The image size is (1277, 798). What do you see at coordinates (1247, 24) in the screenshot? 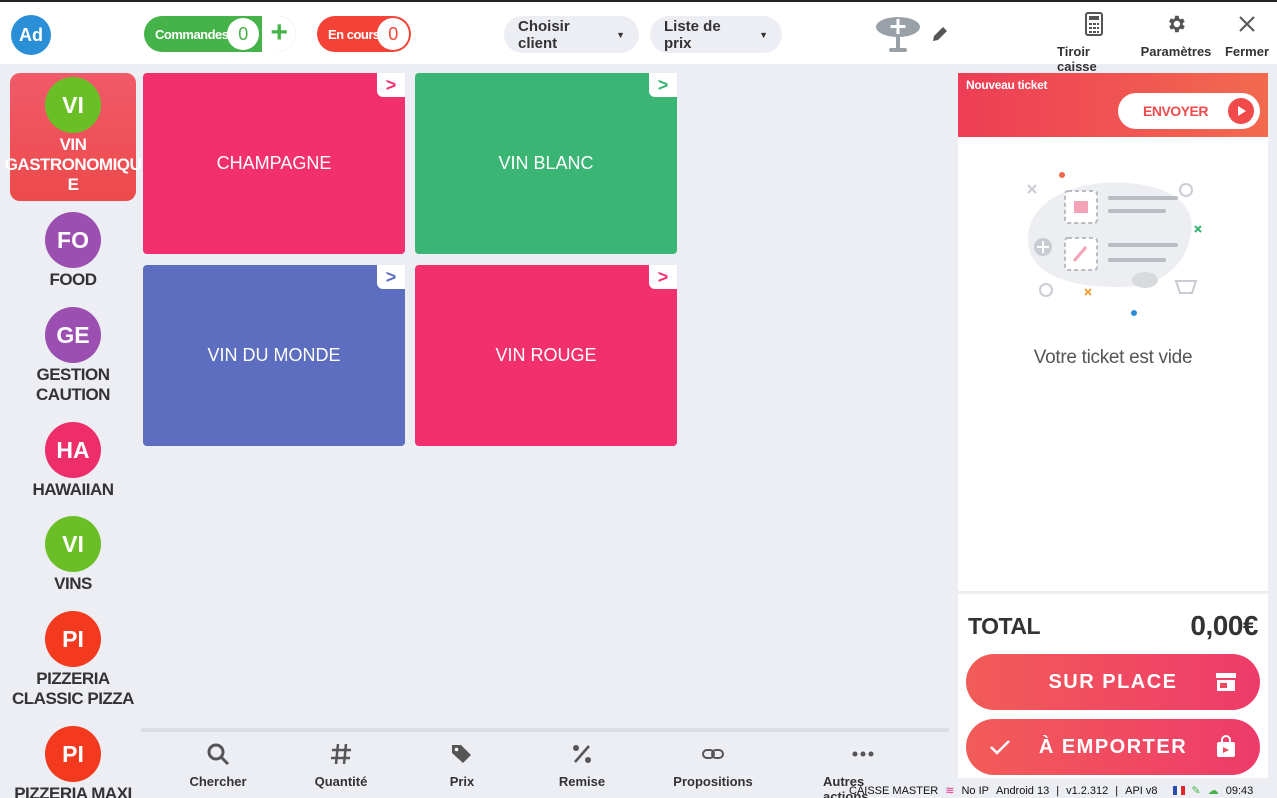
I see `close-icon` at bounding box center [1247, 24].